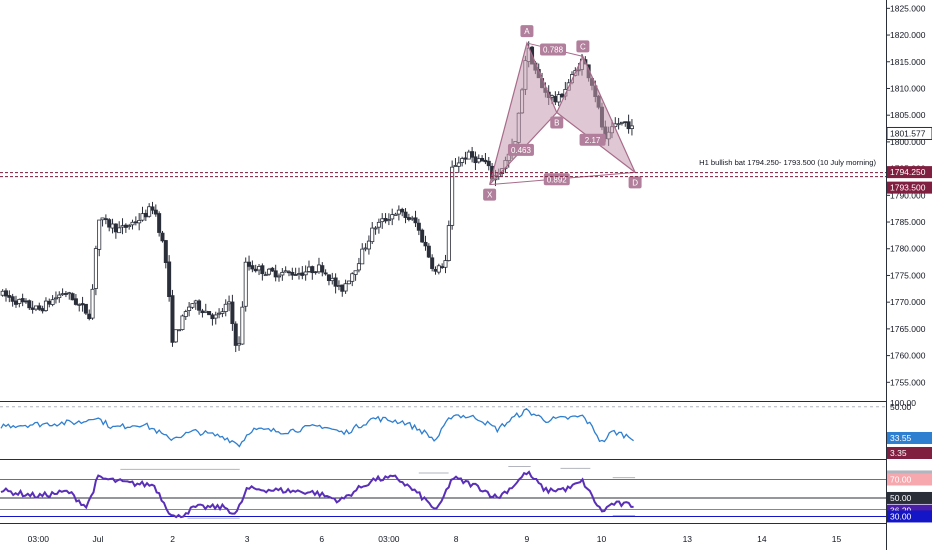 This screenshot has height=550, width=932. I want to click on svg-text: 0.463, so click(521, 150).